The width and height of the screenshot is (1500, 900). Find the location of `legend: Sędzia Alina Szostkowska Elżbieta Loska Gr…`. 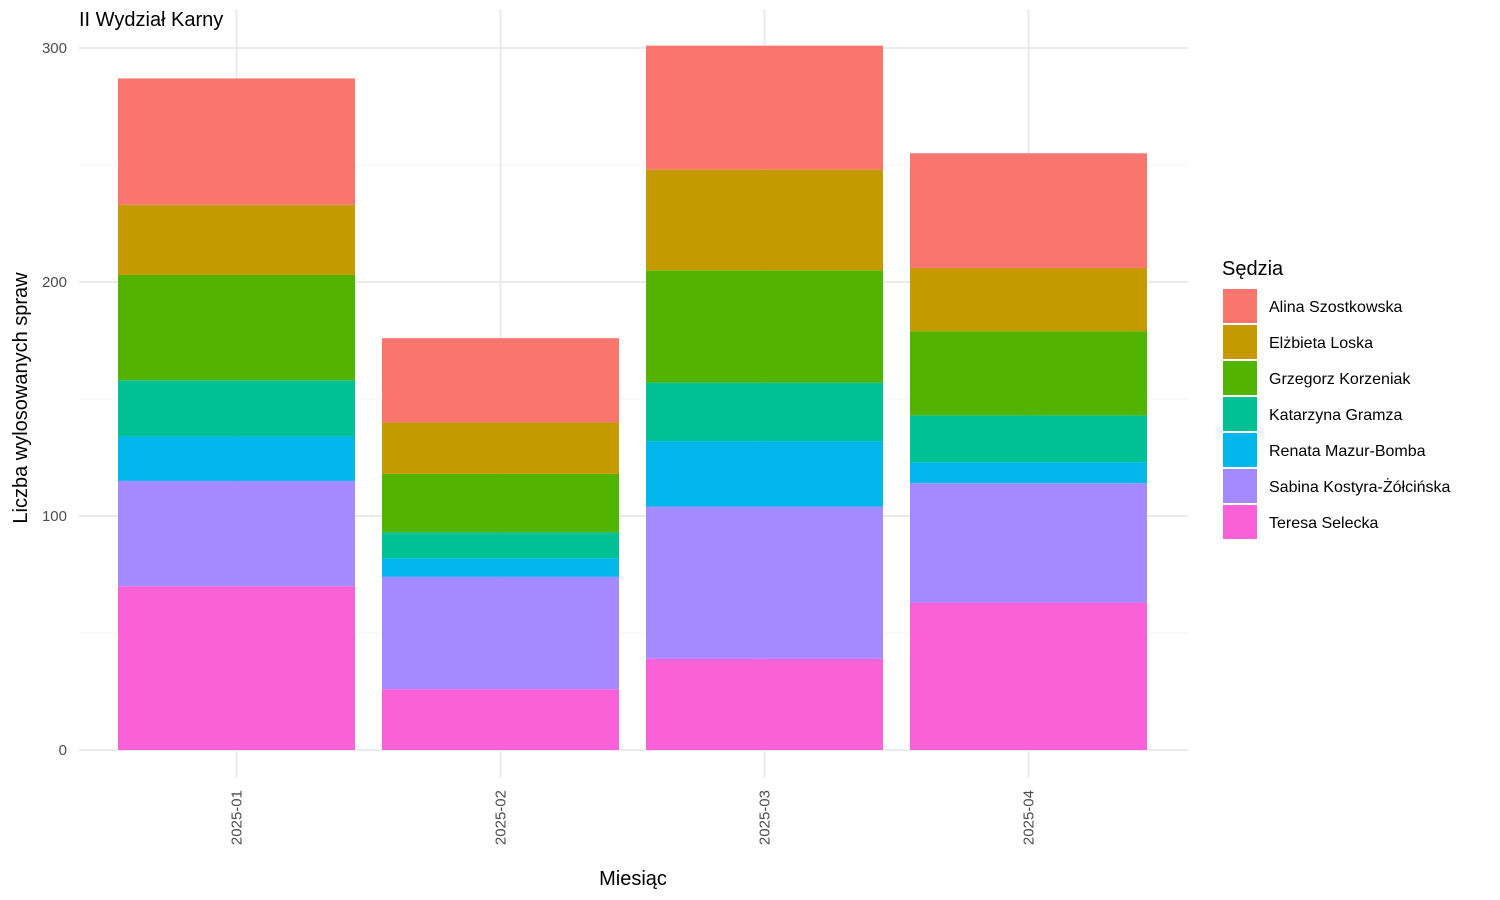

legend: Sędzia Alina Szostkowska Elżbieta Loska Gr… is located at coordinates (1336, 398).